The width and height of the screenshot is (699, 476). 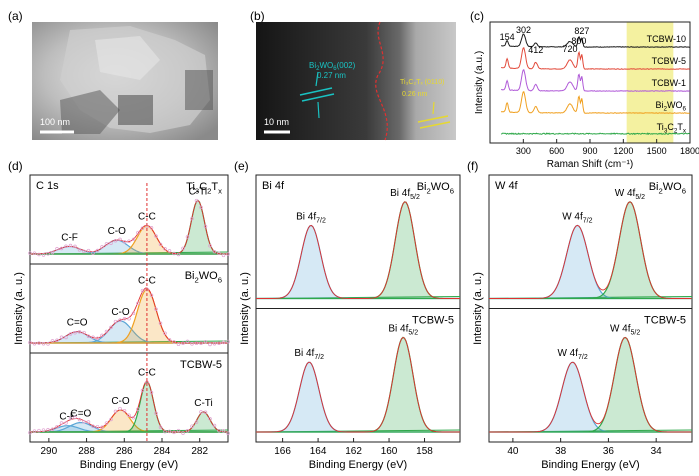 I want to click on xps-peak-label: C-O, so click(x=120, y=312).